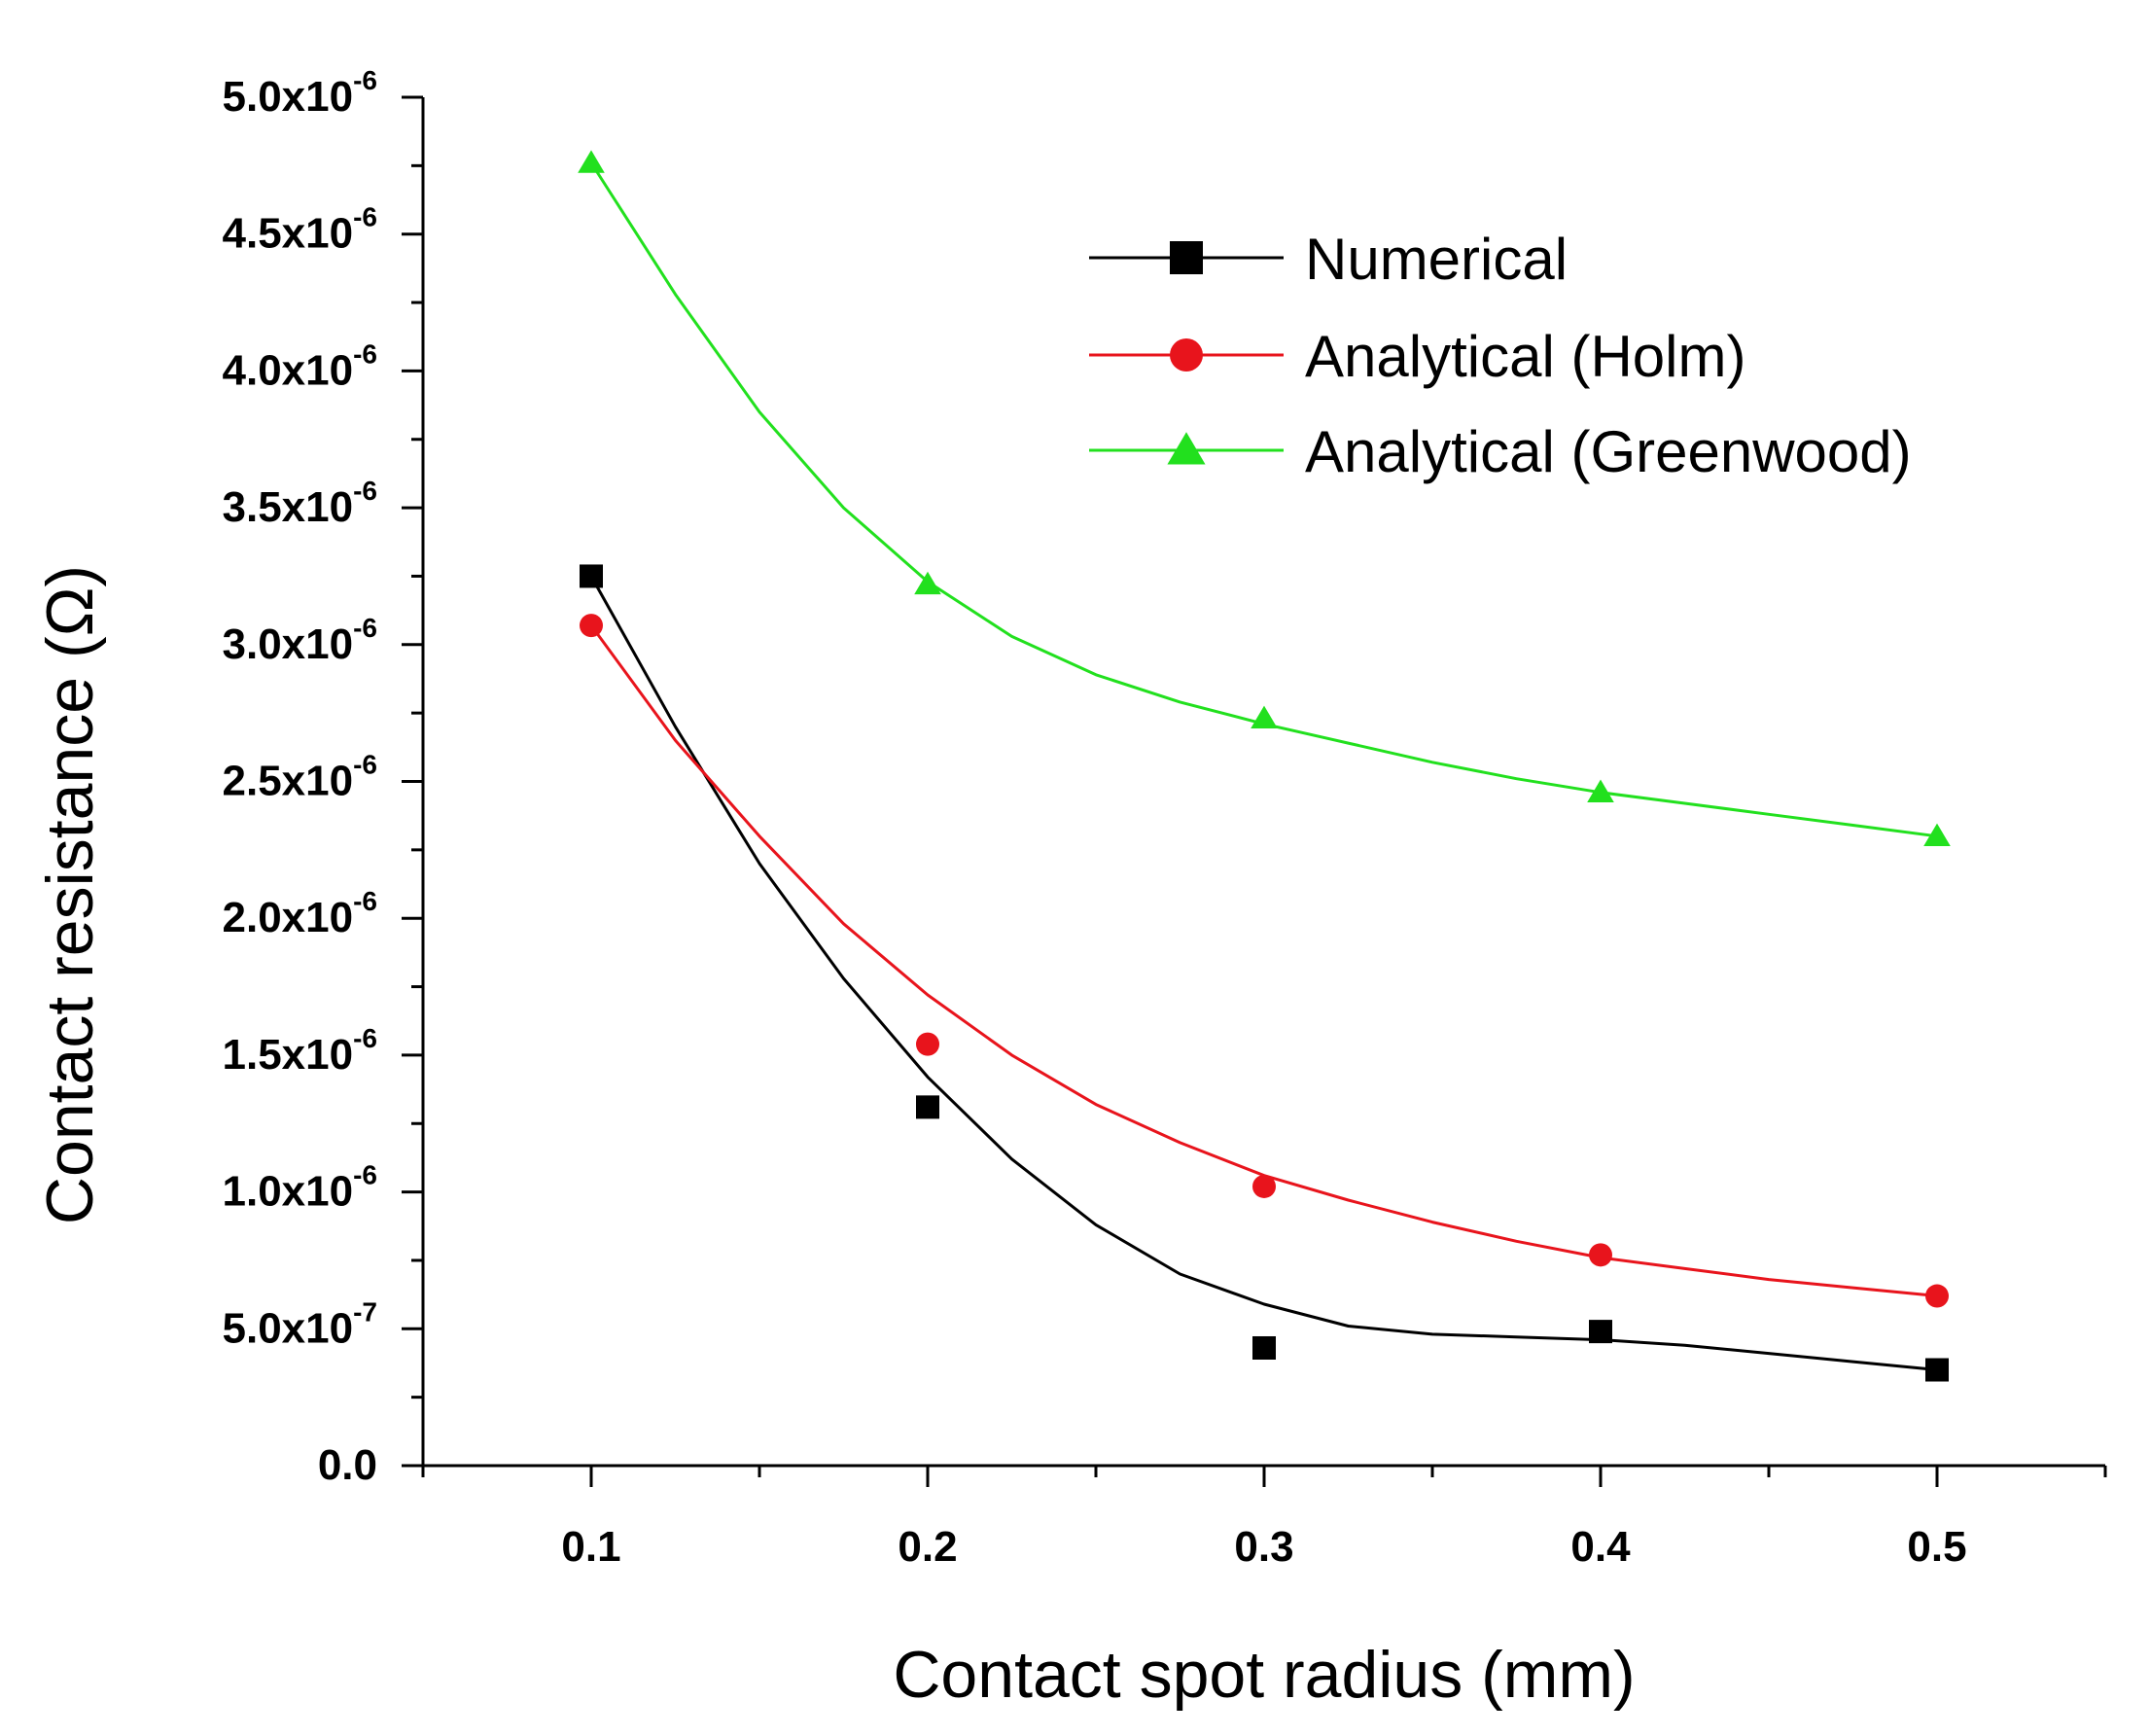 This screenshot has width=2150, height=1736. What do you see at coordinates (300, 778) in the screenshot?
I see `y-tick-label: 2.5x10⁻⁶` at bounding box center [300, 778].